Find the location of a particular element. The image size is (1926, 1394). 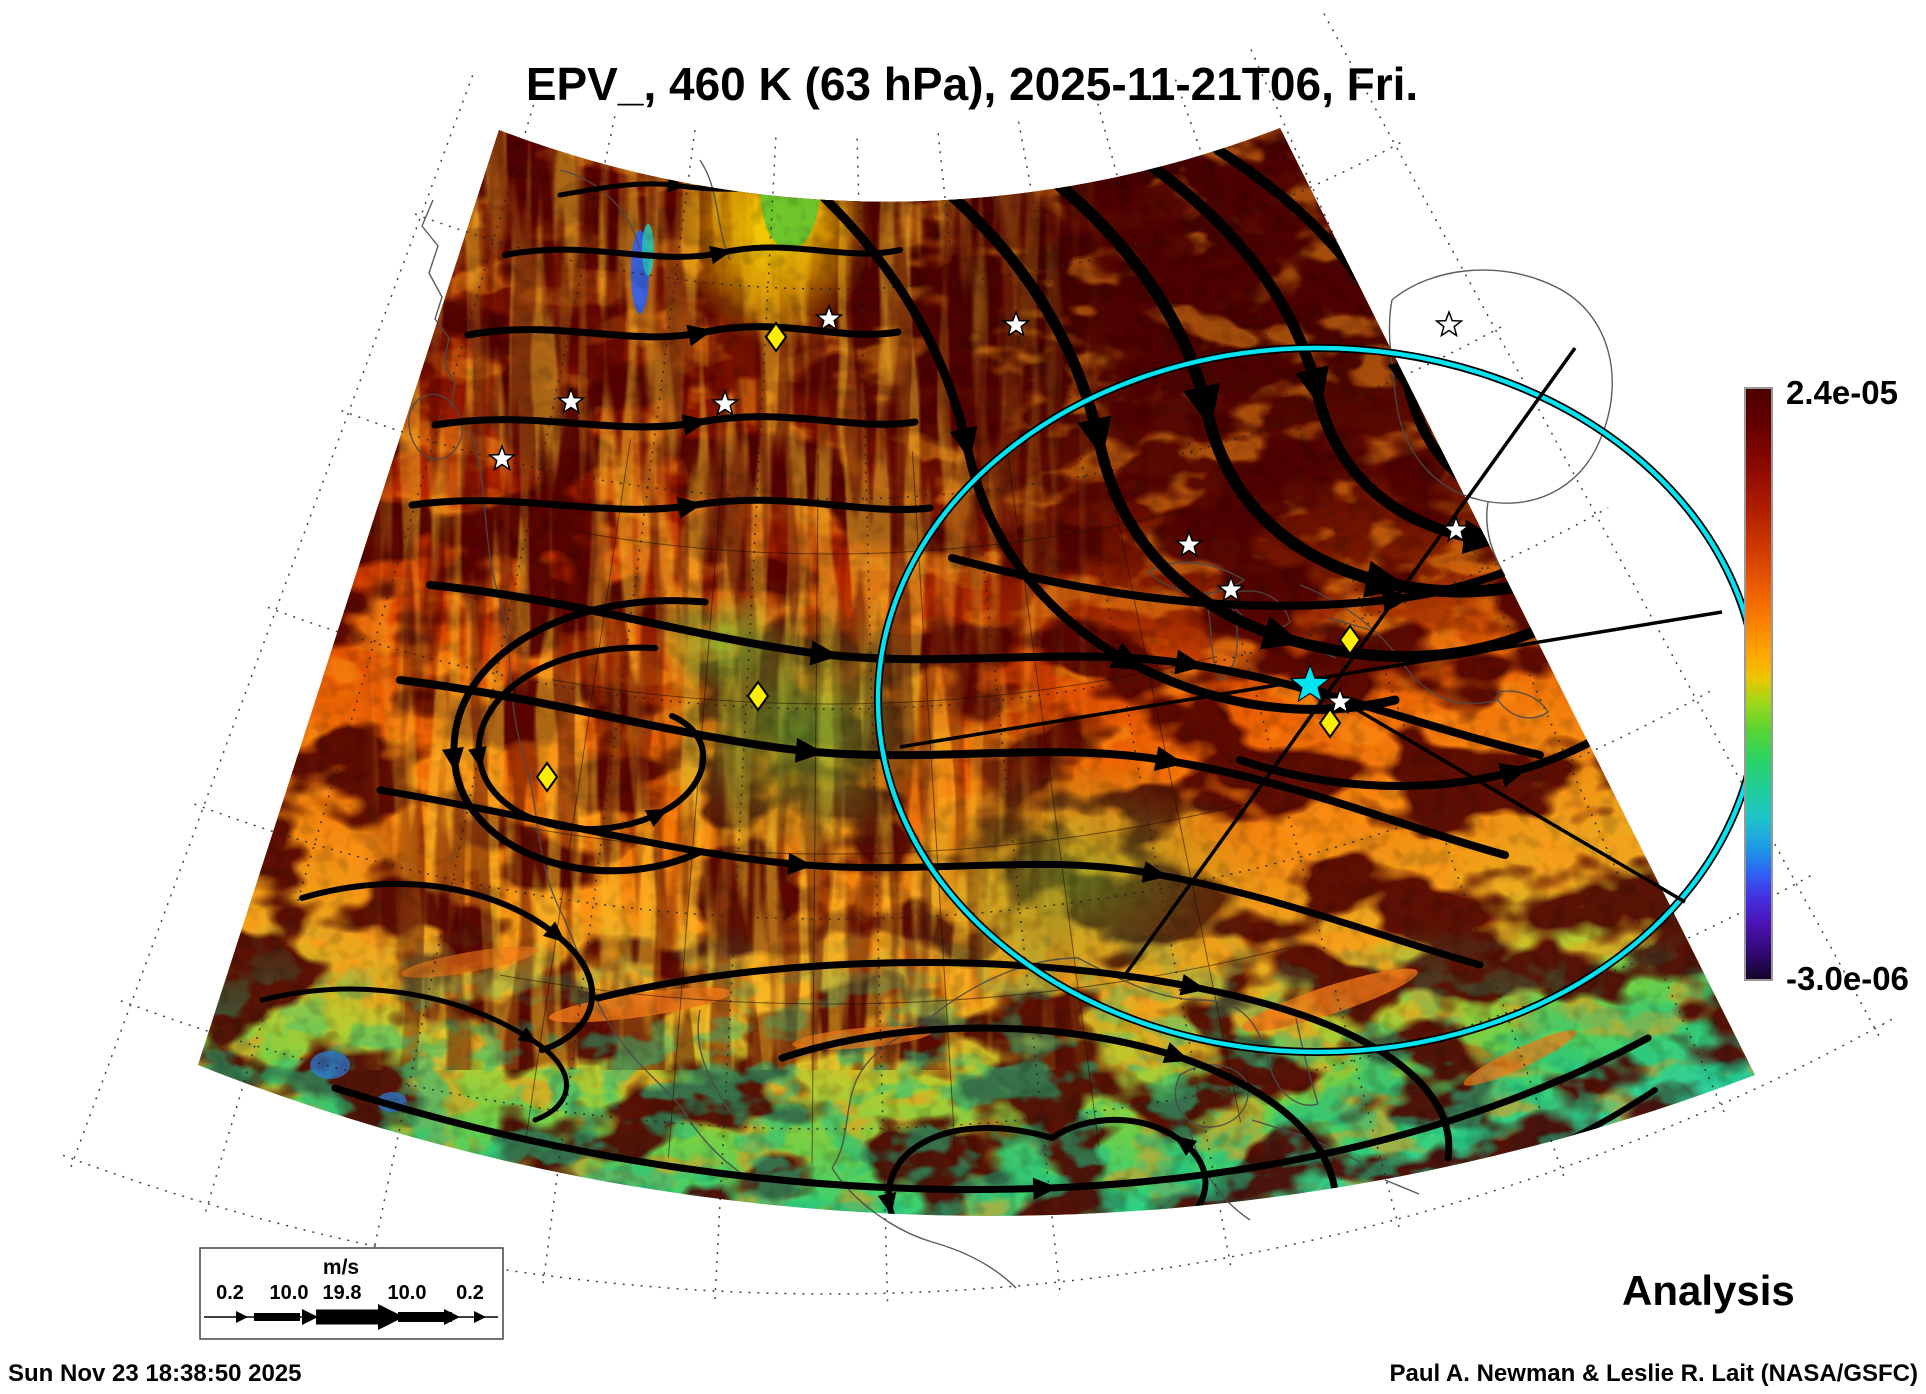

legend-arrow-scale is located at coordinates (351, 1317).